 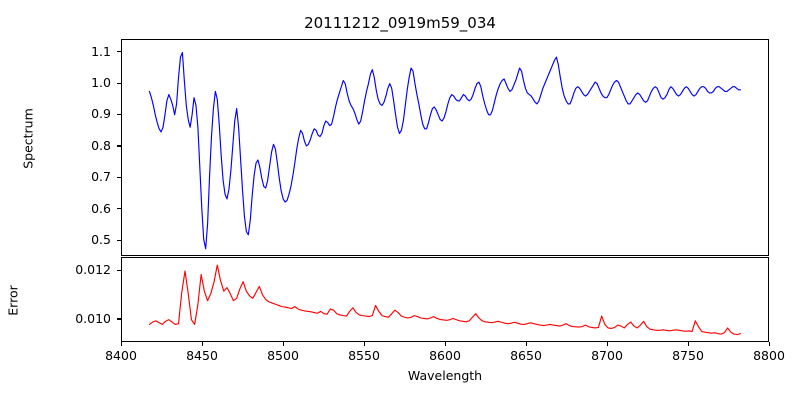 What do you see at coordinates (526, 355) in the screenshot?
I see `x-tick-label: 8650` at bounding box center [526, 355].